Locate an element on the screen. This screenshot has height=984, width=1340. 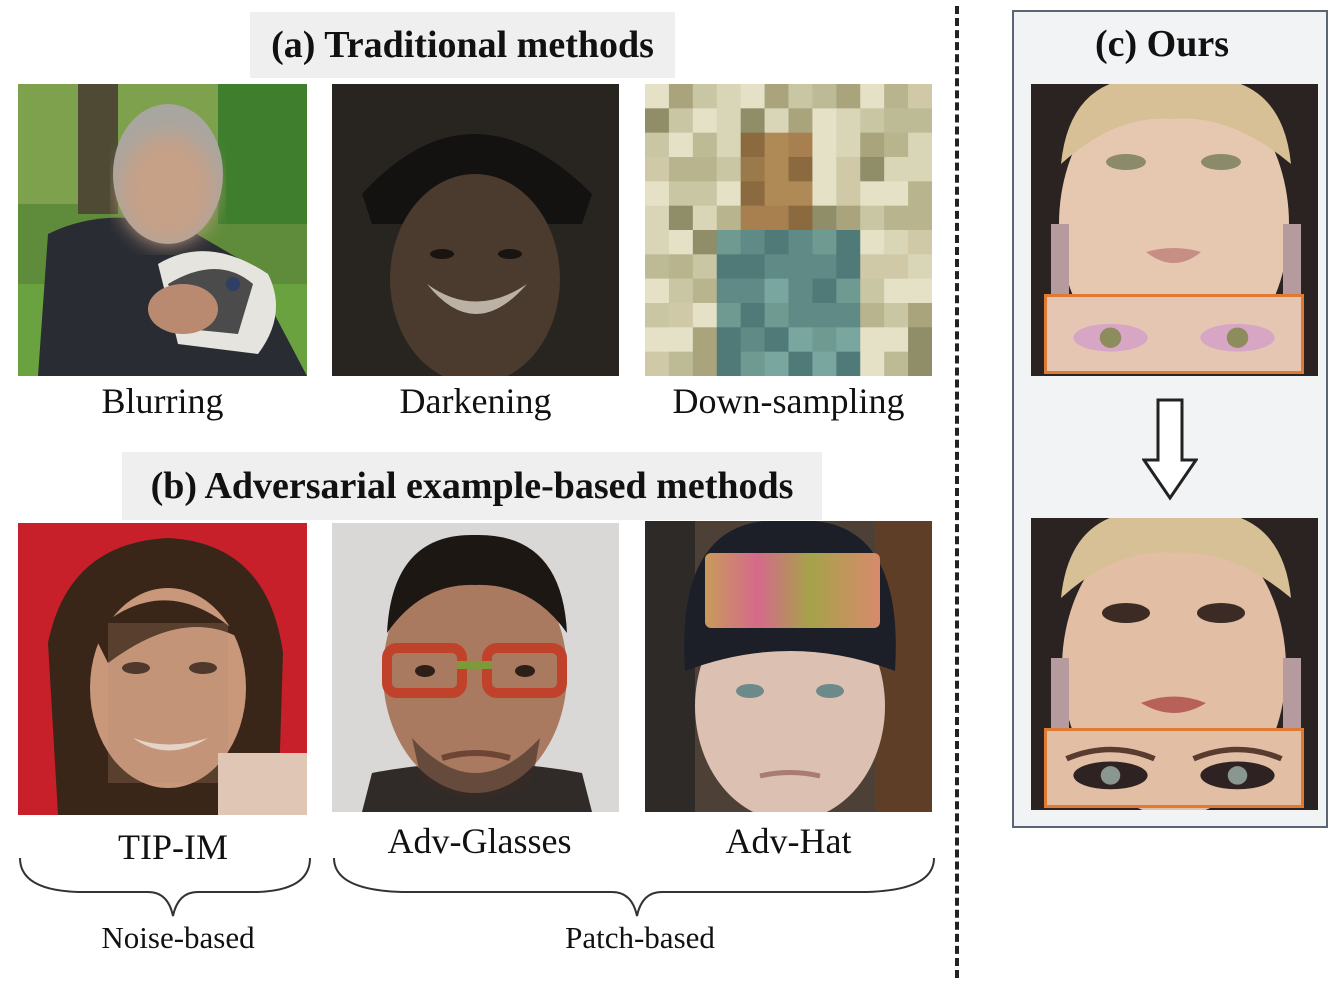
section-a-title: (a) Traditional methods is located at coordinates (462, 45).